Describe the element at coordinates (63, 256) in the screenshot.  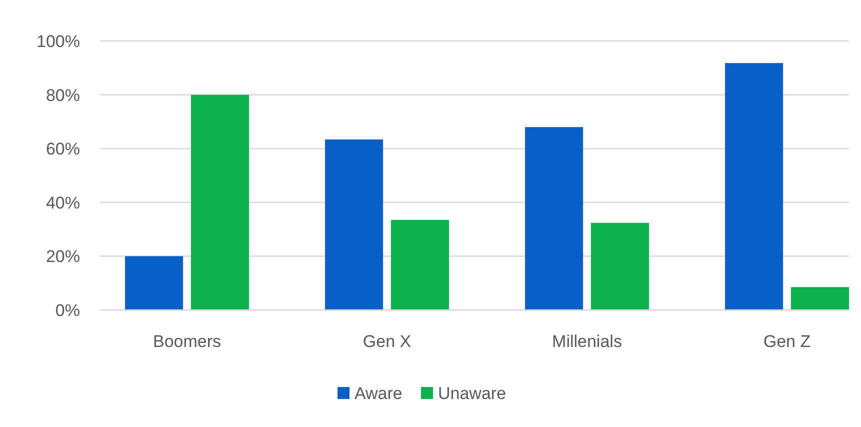
I see `y-tick-label: 20%` at that location.